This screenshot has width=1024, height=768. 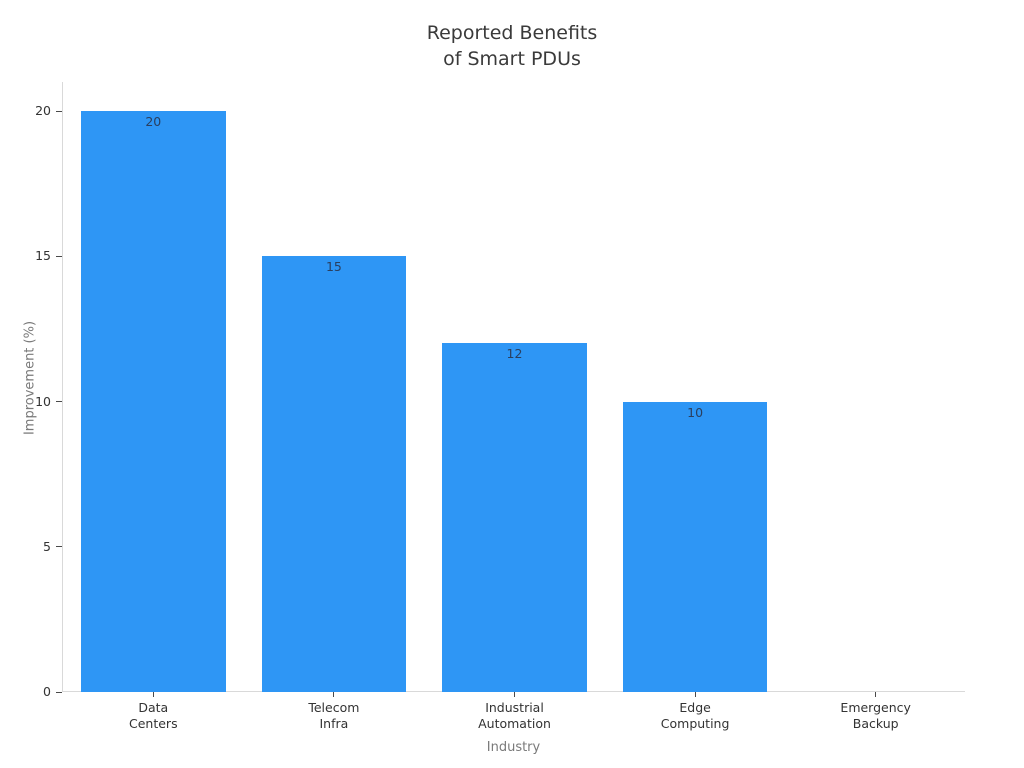 I want to click on bar-value-label: 12, so click(x=514, y=353).